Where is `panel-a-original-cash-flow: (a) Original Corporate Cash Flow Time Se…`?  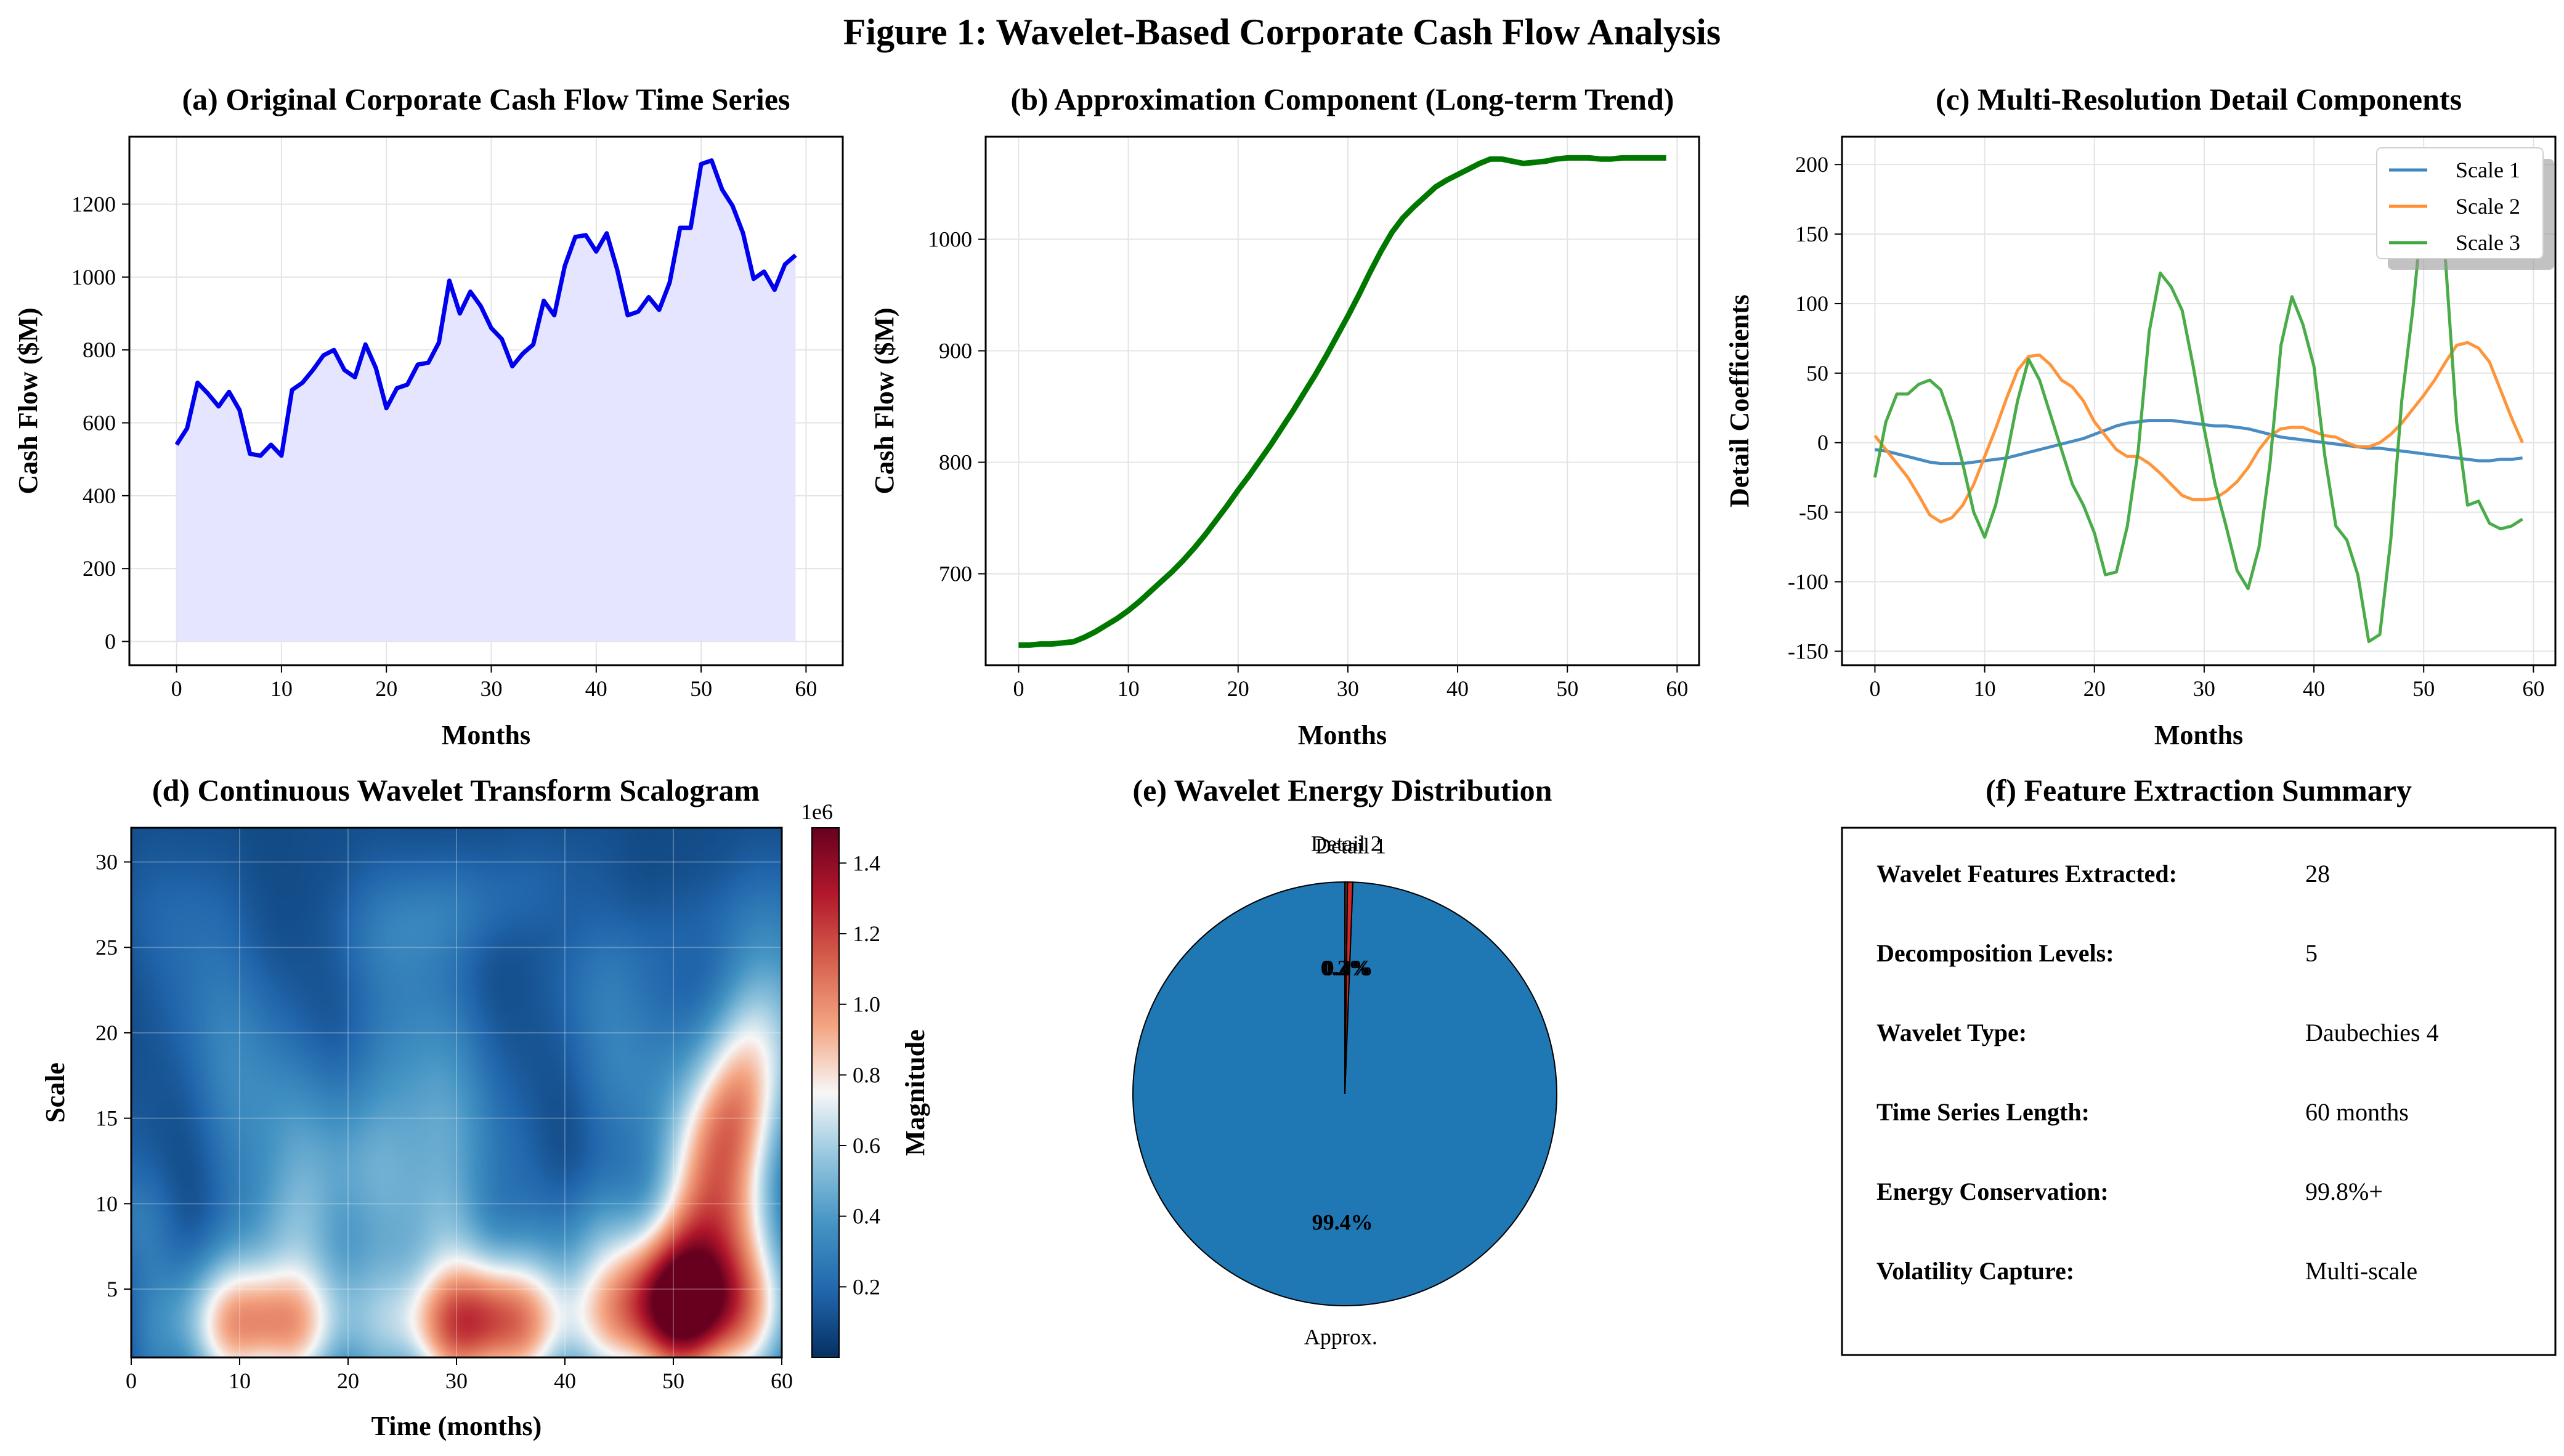
panel-a-original-cash-flow: (a) Original Corporate Cash Flow Time Se… is located at coordinates (428, 416).